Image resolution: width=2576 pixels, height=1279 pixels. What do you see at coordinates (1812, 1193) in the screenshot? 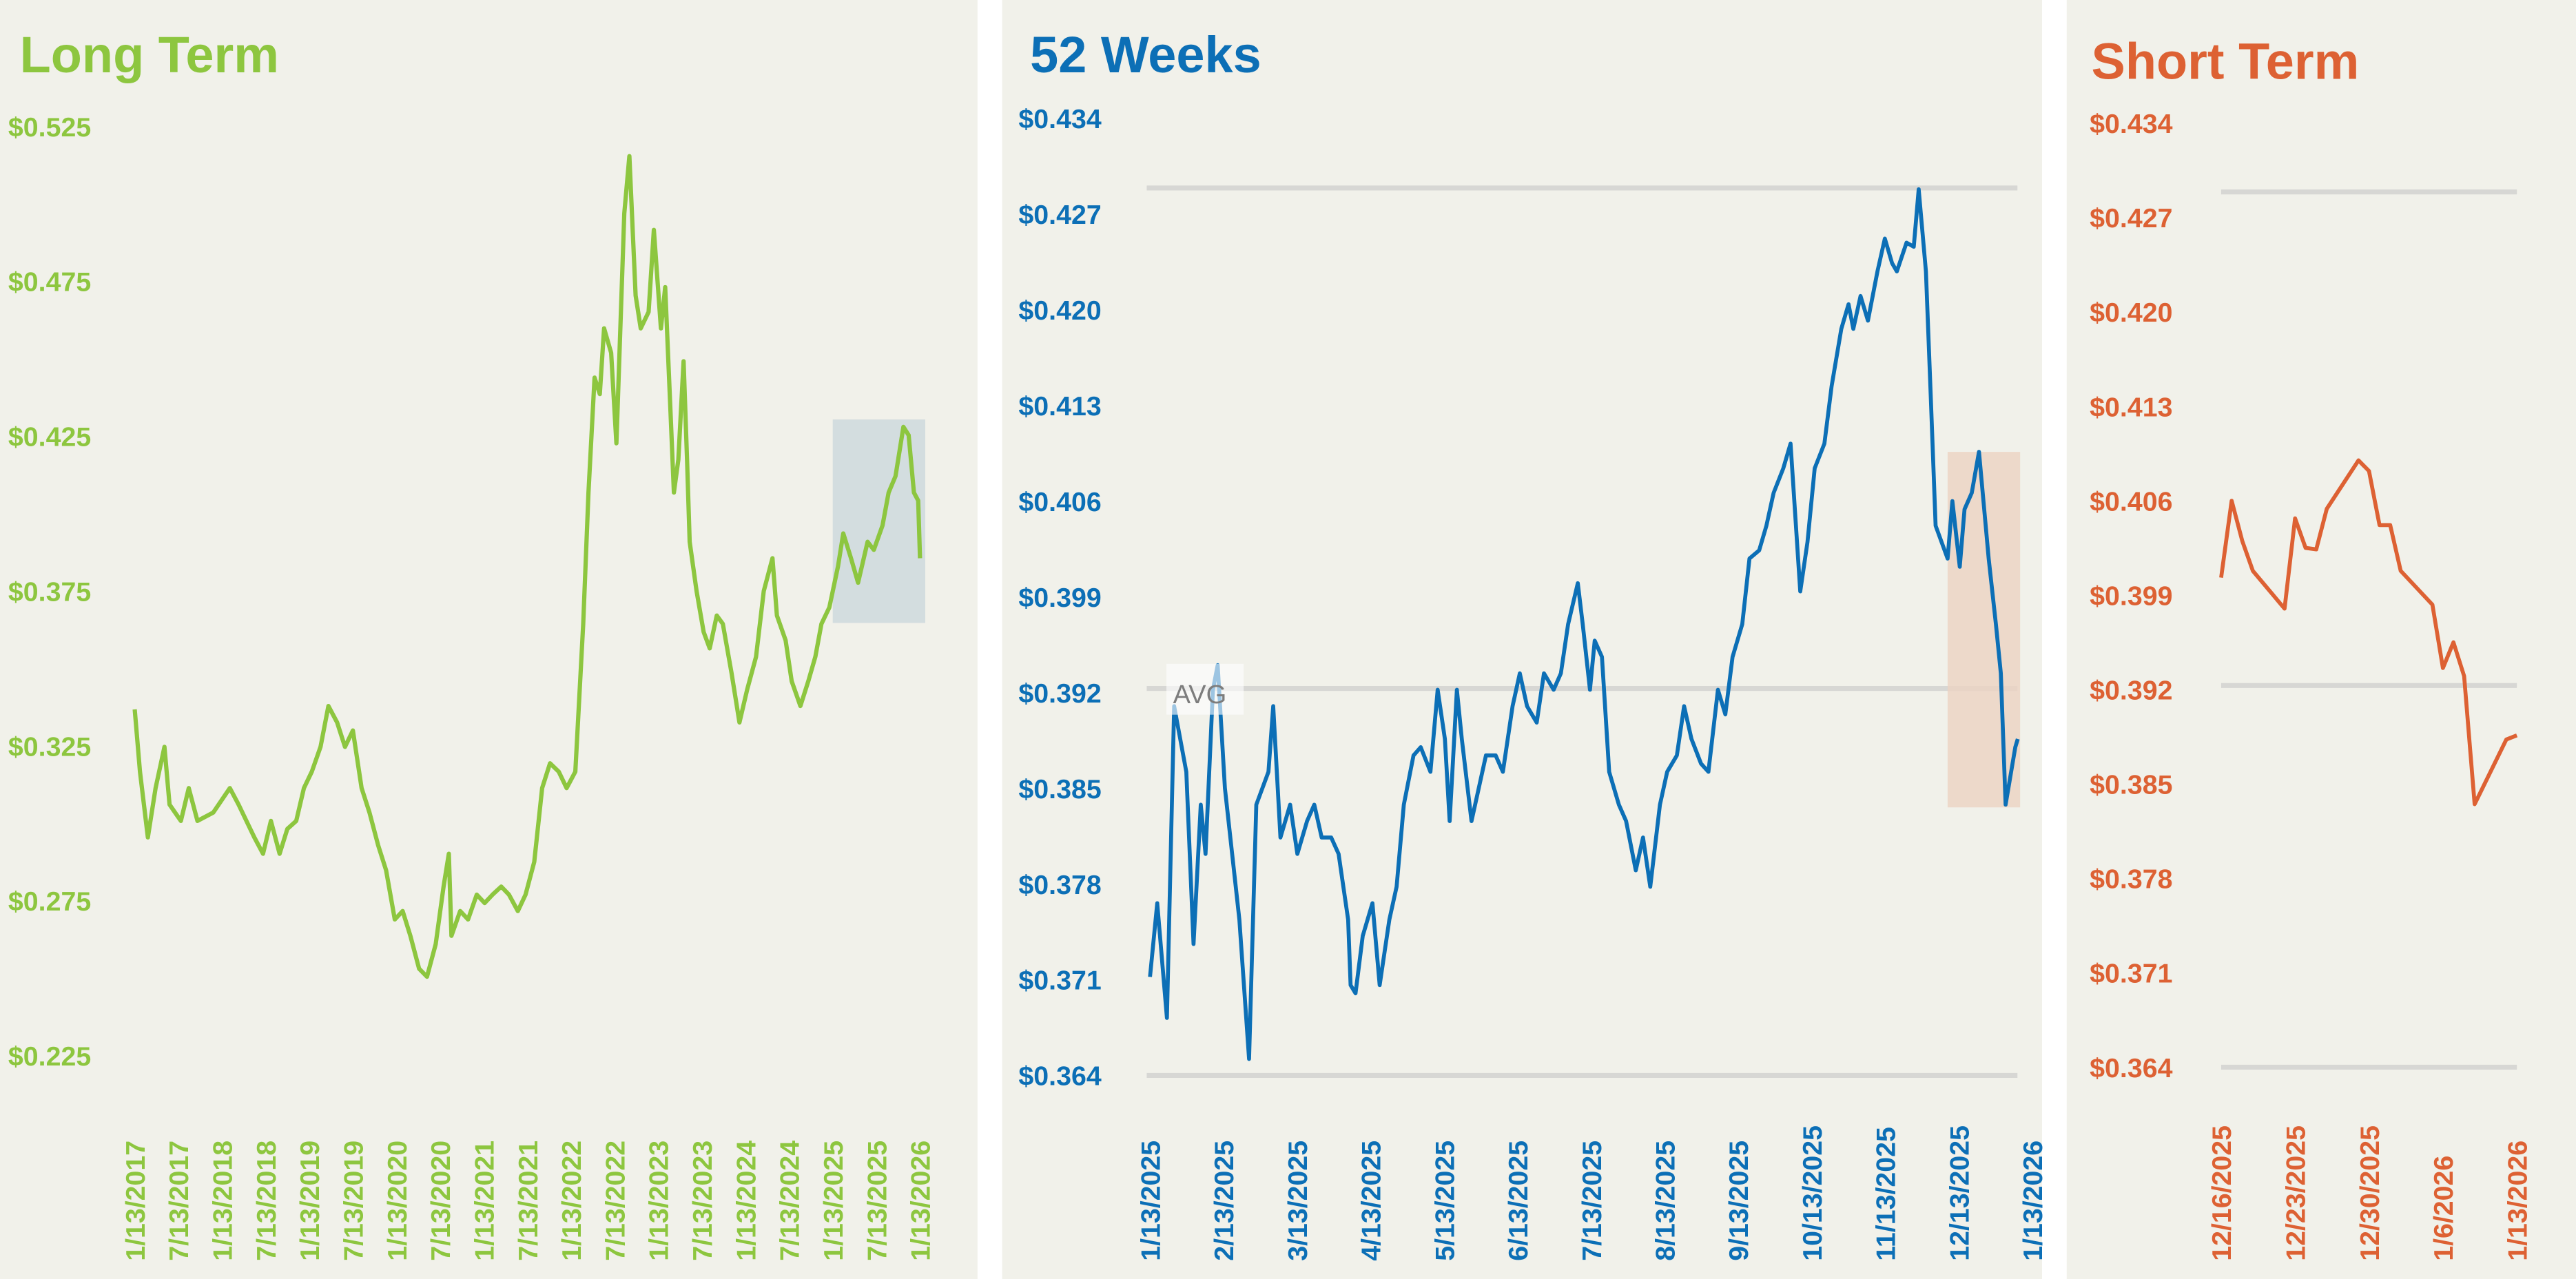
I see `x-tick-label: 10/13/2025` at bounding box center [1812, 1193].